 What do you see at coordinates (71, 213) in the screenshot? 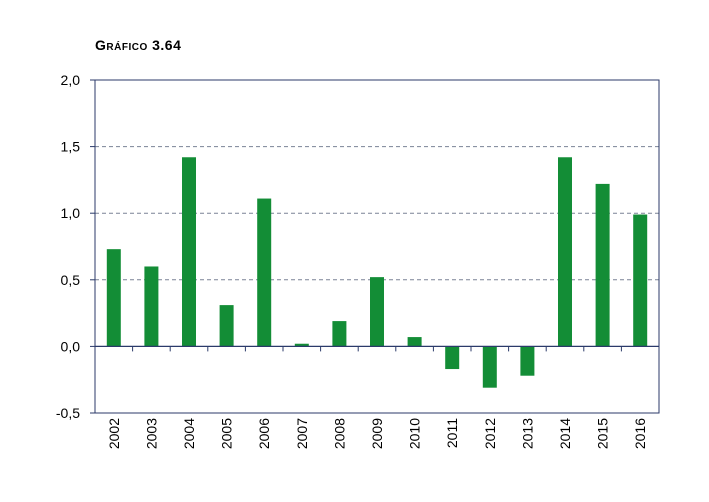
I see `y-tick-label: 1,0` at bounding box center [71, 213].